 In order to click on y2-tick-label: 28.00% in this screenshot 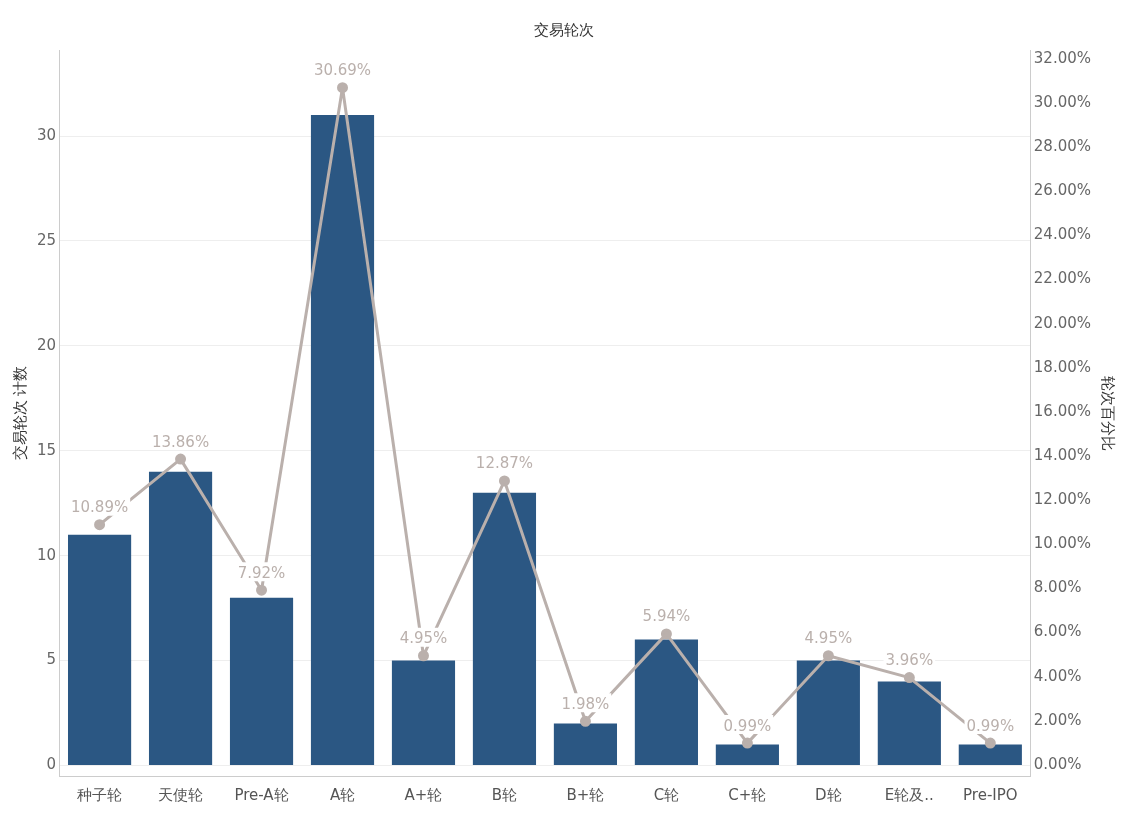, I will do `click(1062, 145)`.